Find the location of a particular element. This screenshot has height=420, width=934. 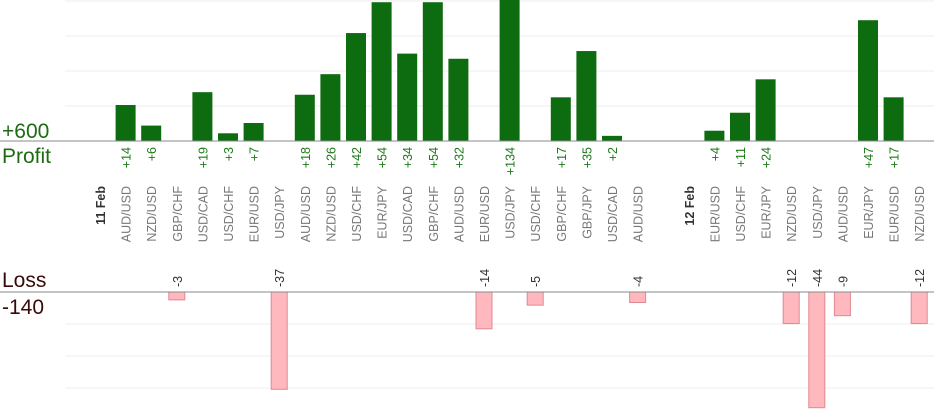

loss-value-label: -5 is located at coordinates (536, 281).